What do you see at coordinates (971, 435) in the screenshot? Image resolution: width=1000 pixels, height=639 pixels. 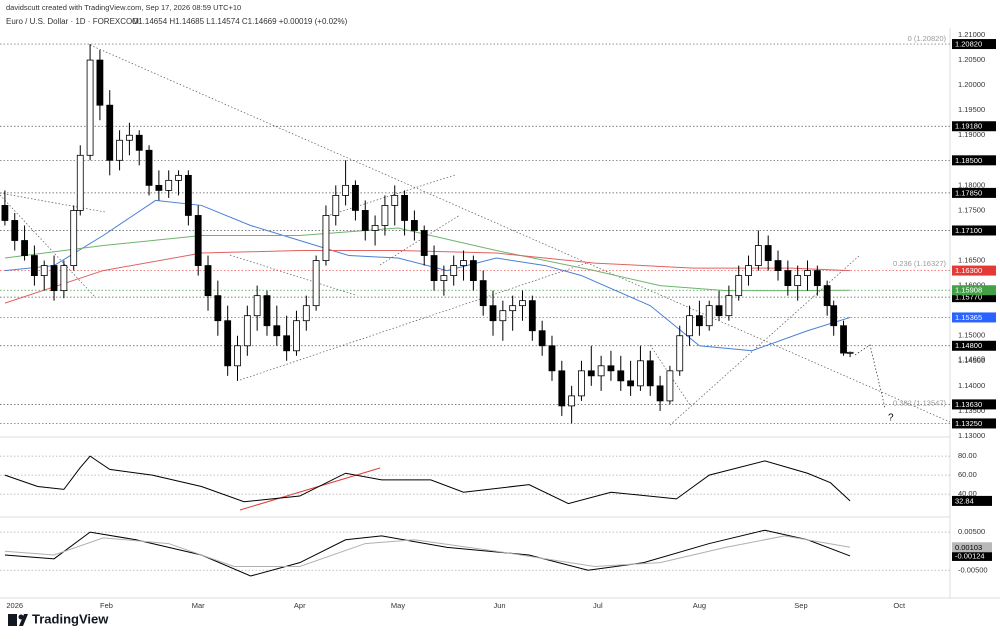 I see `y-tick-label: 1.13000` at bounding box center [971, 435].